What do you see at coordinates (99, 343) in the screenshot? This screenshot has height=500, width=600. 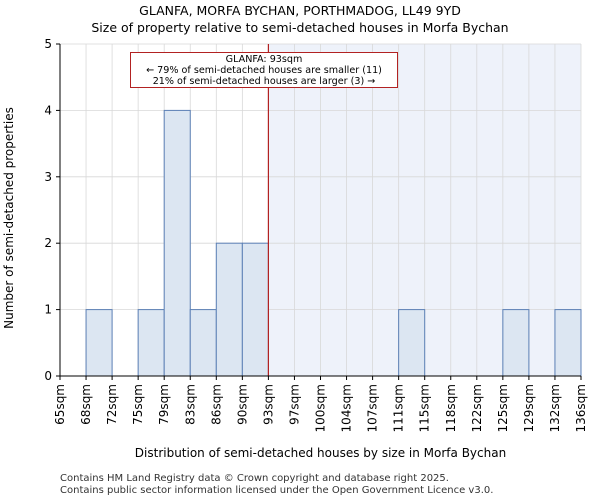 I see `bar-68sqm` at bounding box center [99, 343].